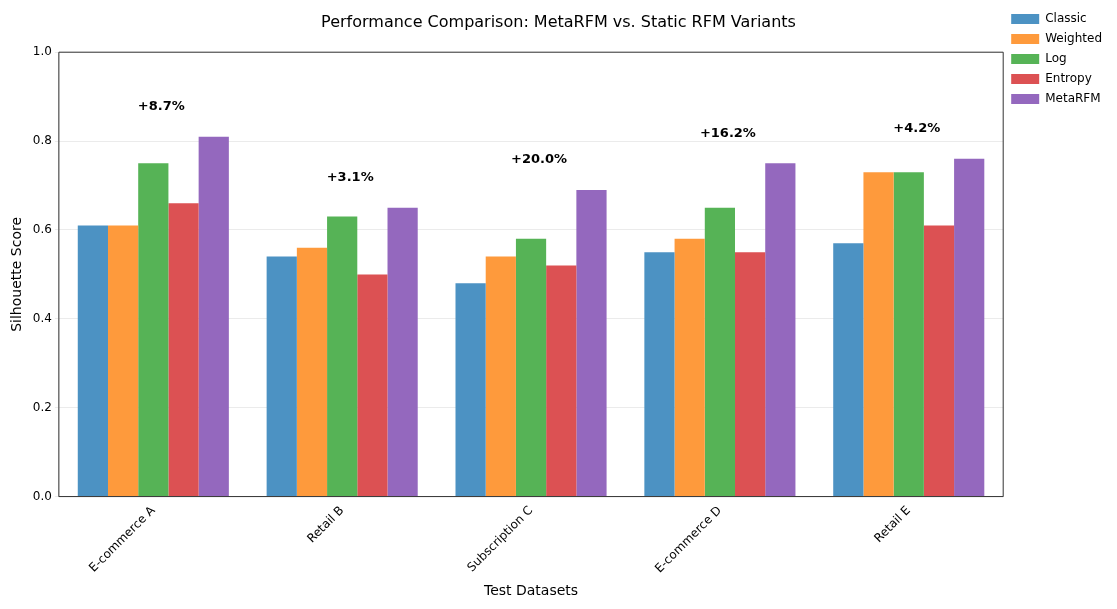  Describe the element at coordinates (1074, 38) in the screenshot. I see `legend-label: Weighted` at that location.